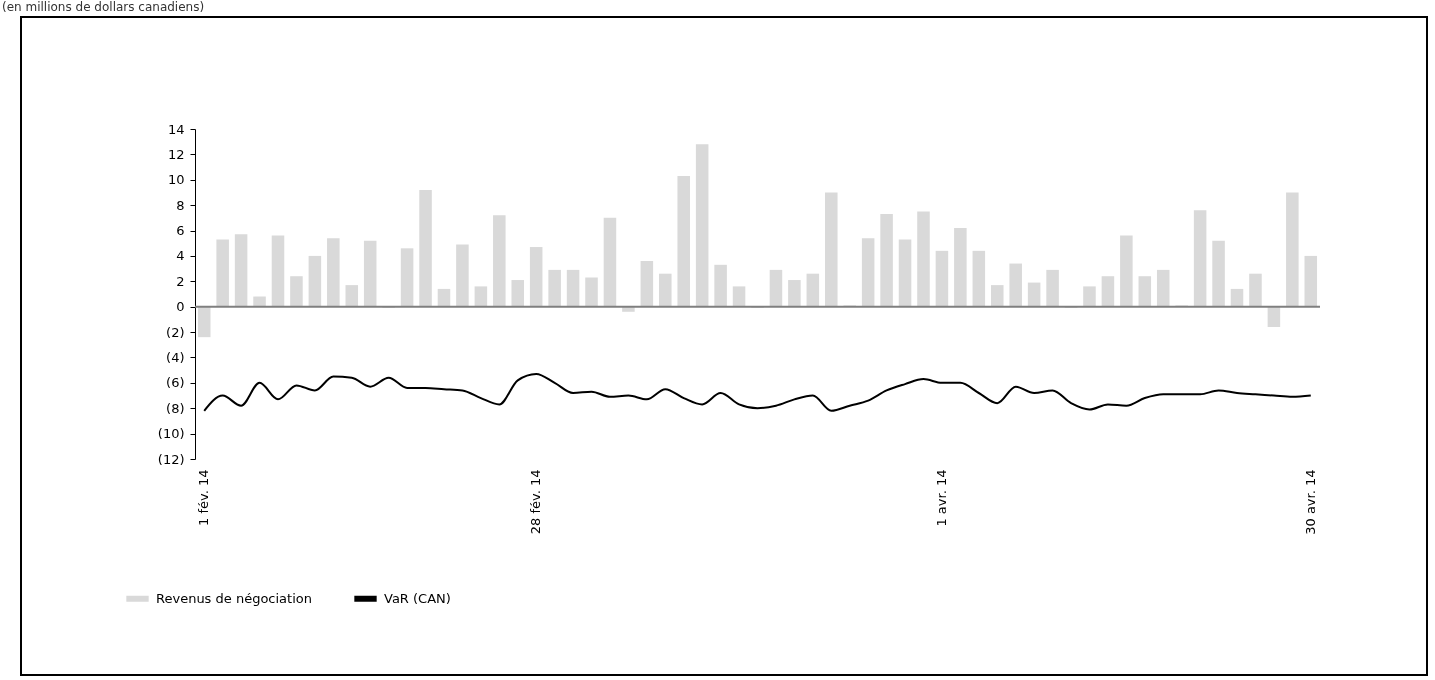 Image resolution: width=1435 pixels, height=680 pixels. I want to click on y-tick-label: (12), so click(171, 459).